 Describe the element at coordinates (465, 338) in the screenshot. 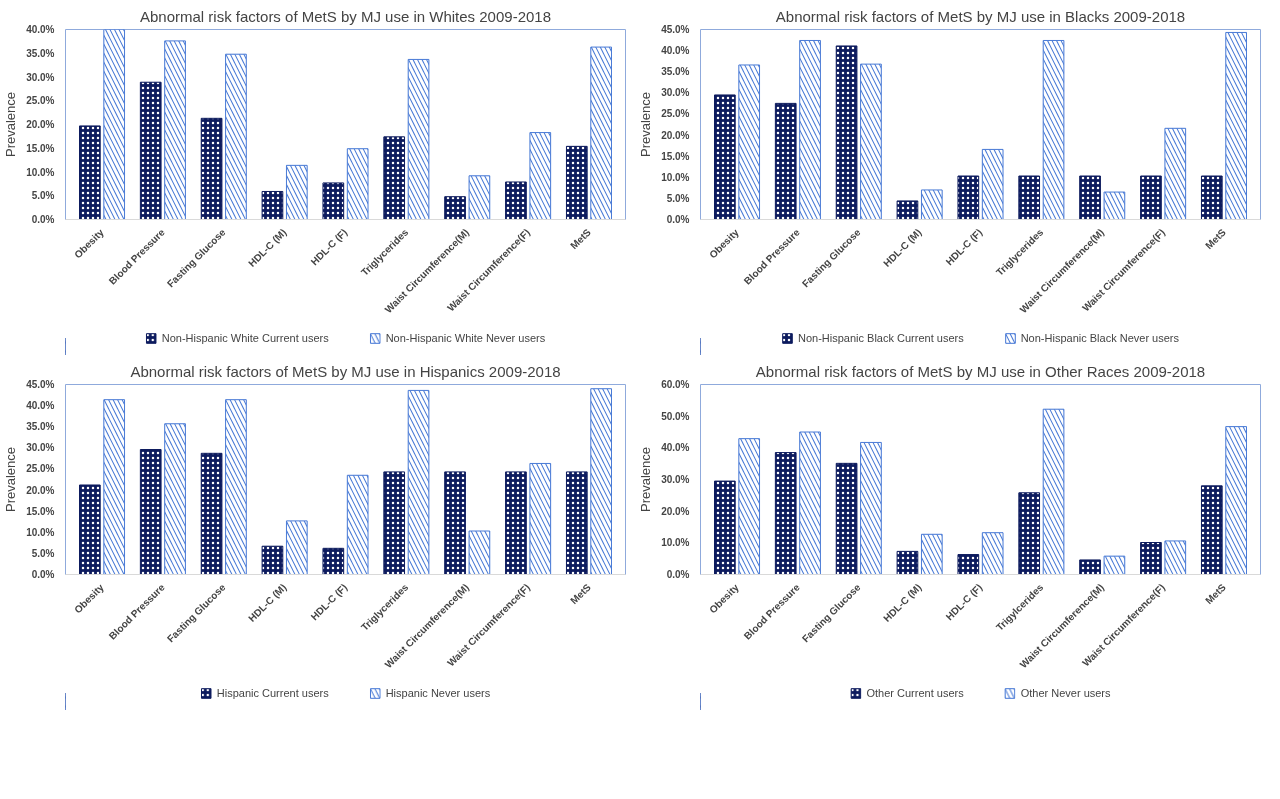

I see `legend-label: Non-Hispanic White Never users` at that location.